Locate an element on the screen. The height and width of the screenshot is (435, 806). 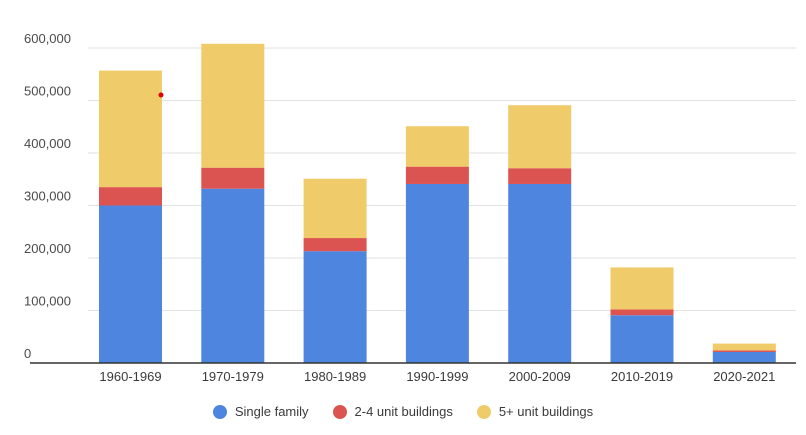
x-tick-label: 1960-1969 is located at coordinates (130, 376).